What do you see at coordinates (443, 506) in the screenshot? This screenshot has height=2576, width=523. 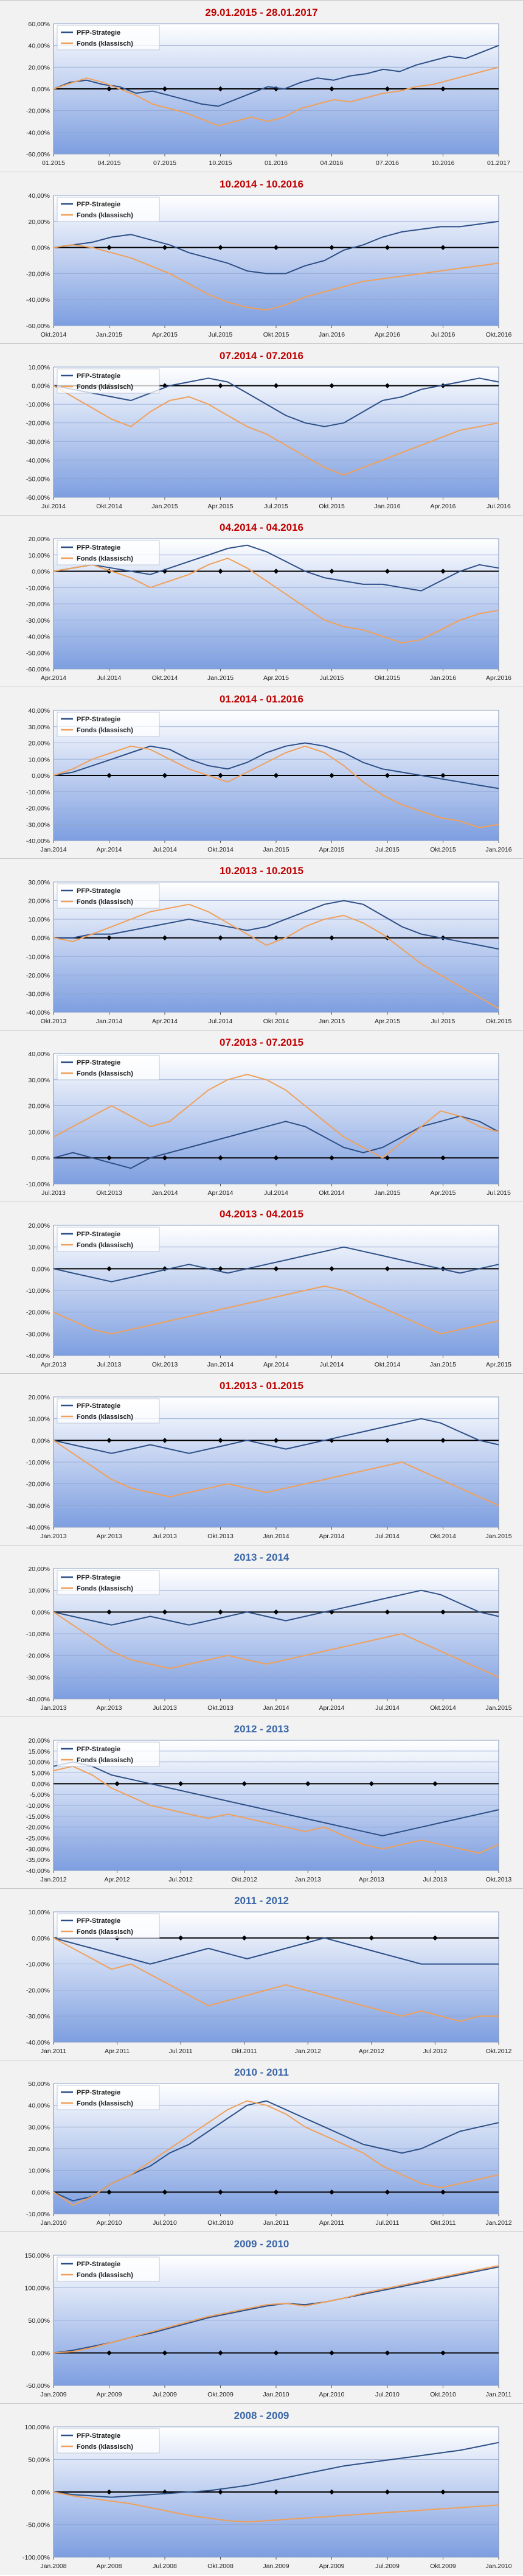 I see `x-tick-label: Apr.2016` at bounding box center [443, 506].